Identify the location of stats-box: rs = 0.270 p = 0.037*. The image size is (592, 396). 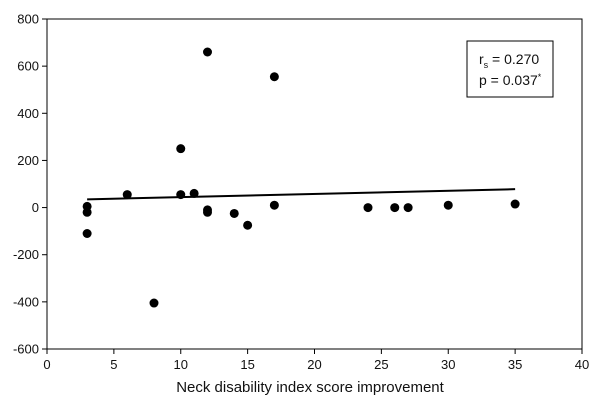
(510, 69).